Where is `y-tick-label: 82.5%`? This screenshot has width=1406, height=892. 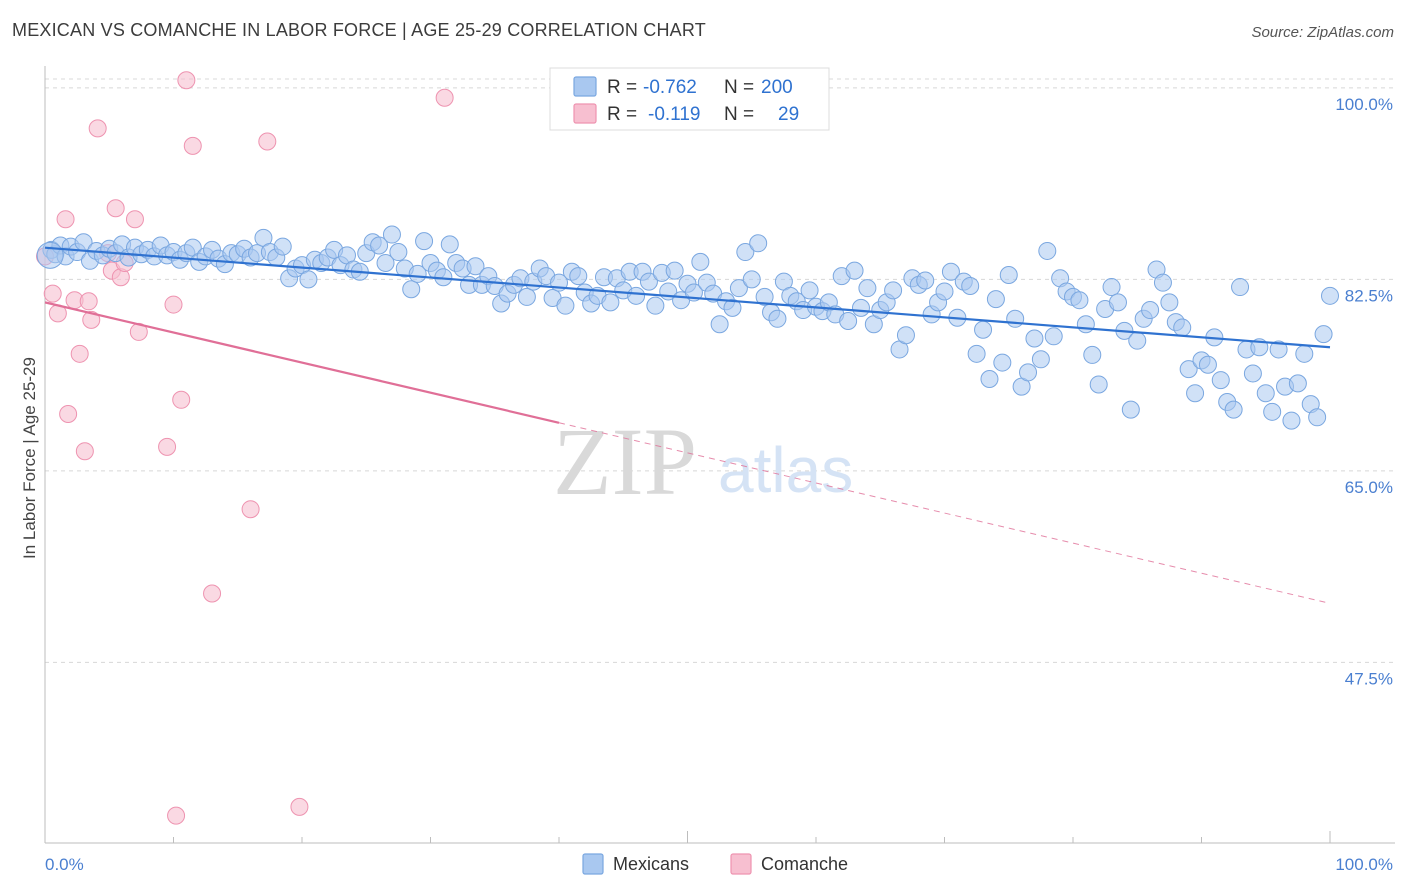 y-tick-label: 82.5% is located at coordinates (1369, 295).